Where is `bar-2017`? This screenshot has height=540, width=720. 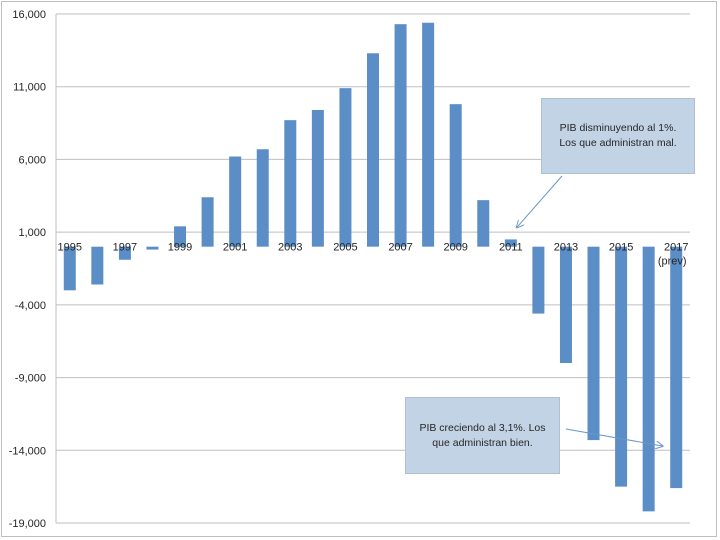 bar-2017 is located at coordinates (676, 367).